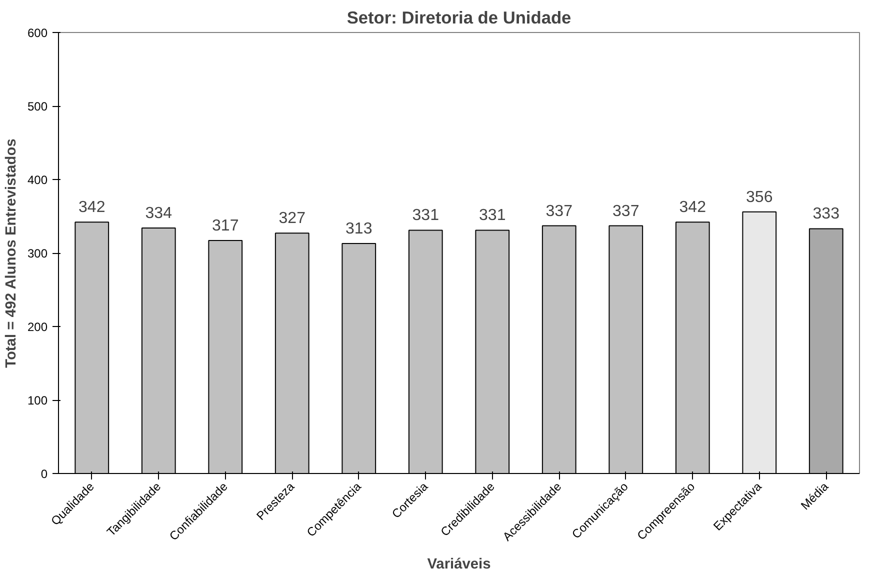 Image resolution: width=869 pixels, height=575 pixels. Describe the element at coordinates (826, 214) in the screenshot. I see `data-label: 333` at that location.